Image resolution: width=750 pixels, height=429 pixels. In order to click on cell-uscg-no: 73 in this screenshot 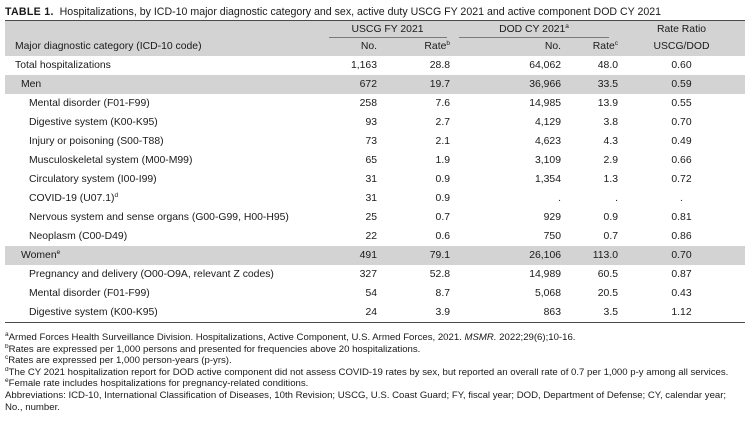, I will do `click(371, 141)`.